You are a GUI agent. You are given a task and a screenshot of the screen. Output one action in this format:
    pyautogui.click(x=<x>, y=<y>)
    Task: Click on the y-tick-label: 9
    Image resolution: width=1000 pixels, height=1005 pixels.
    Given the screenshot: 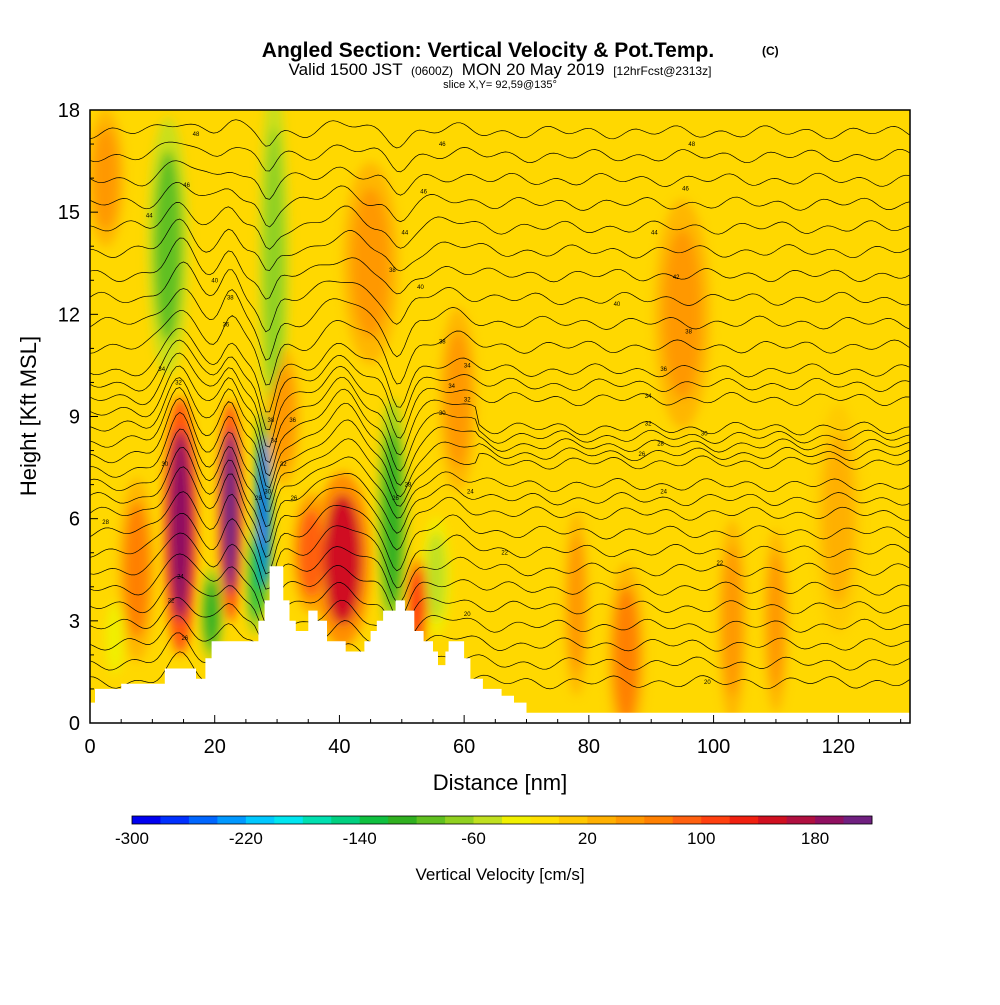 What is the action you would take?
    pyautogui.click(x=74, y=418)
    